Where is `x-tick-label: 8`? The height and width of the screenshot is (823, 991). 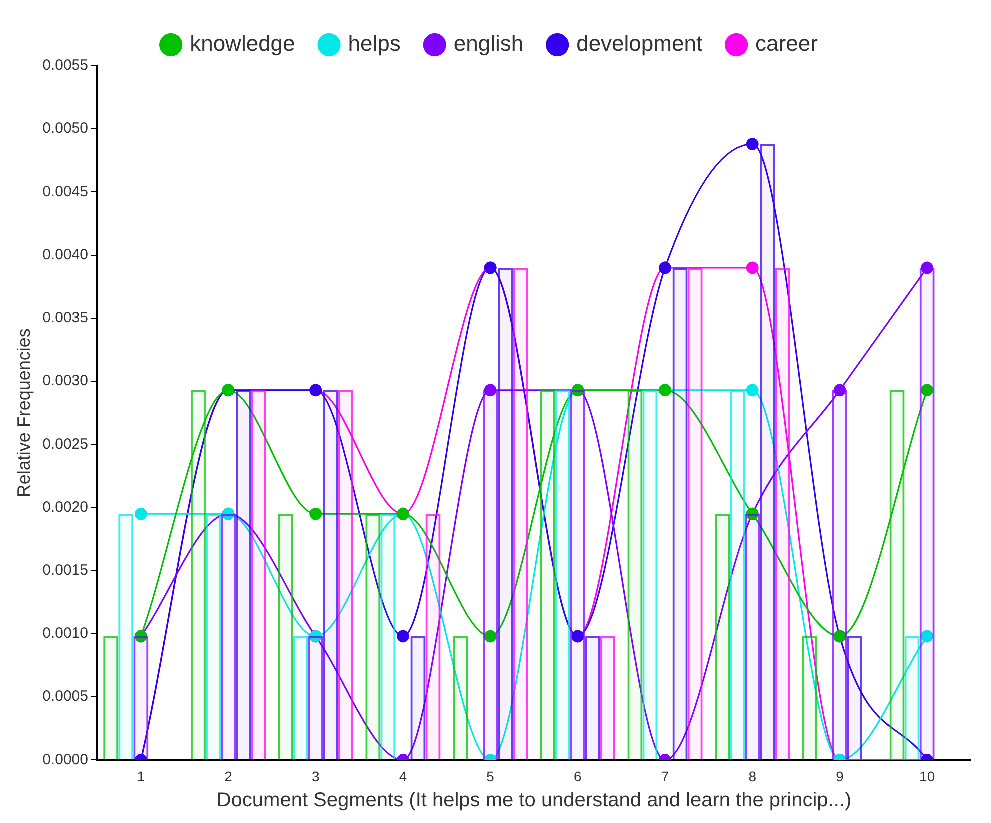
x-tick-label: 8 is located at coordinates (752, 776).